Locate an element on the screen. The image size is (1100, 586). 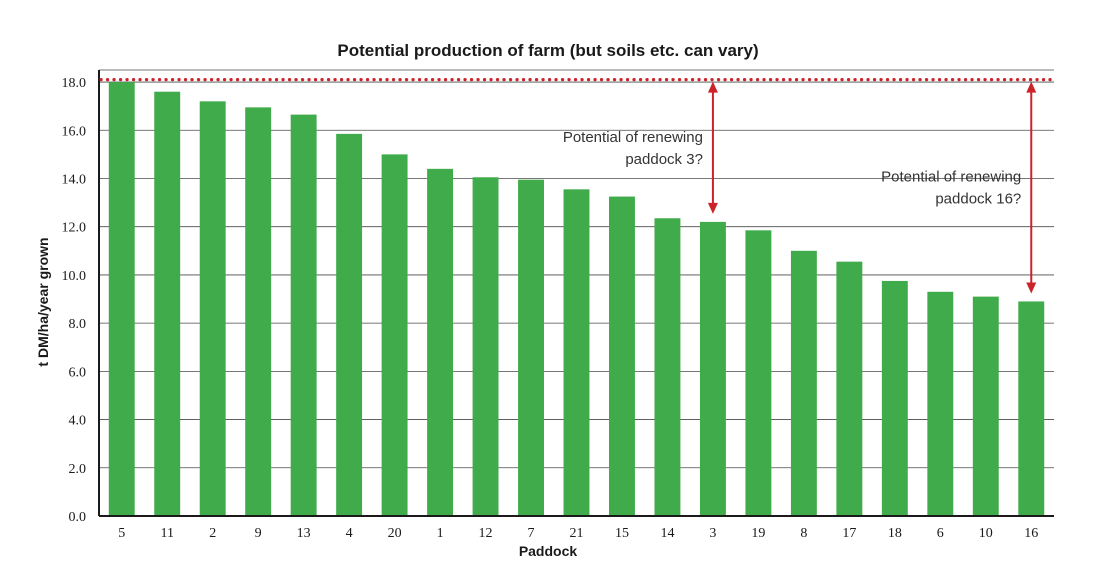
y-tick-label: 18.0 is located at coordinates (74, 83).